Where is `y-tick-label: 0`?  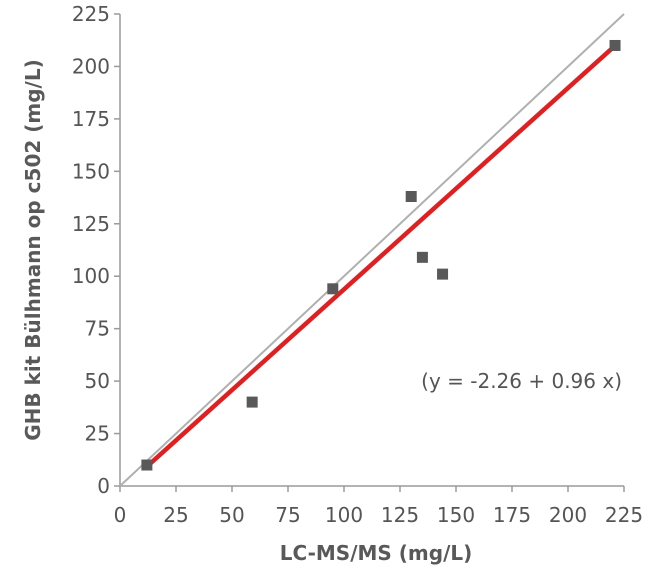
y-tick-label: 0 is located at coordinates (103, 486).